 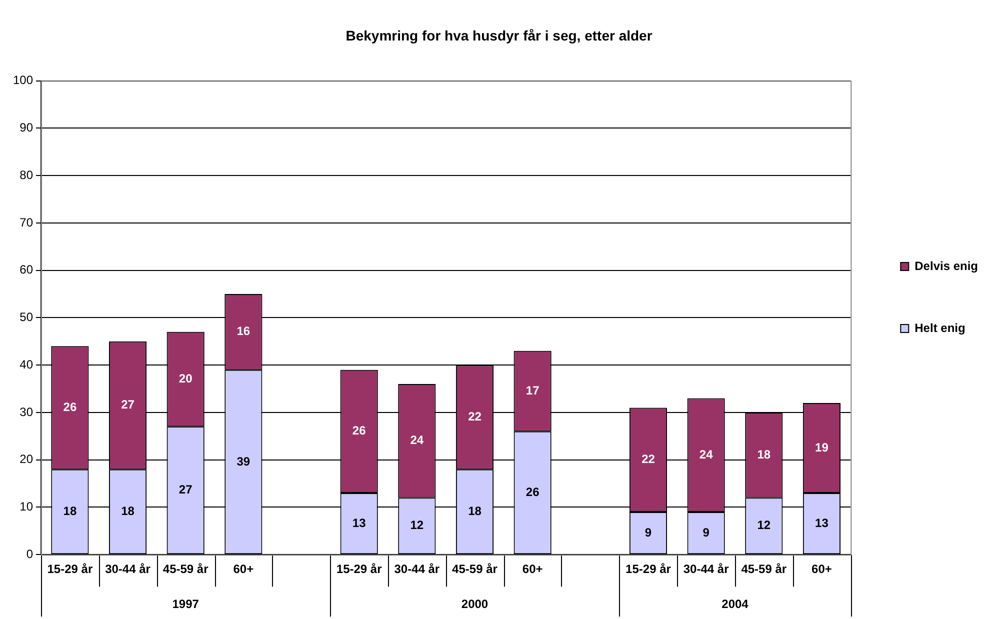 What do you see at coordinates (185, 379) in the screenshot?
I see `data-label: 20` at bounding box center [185, 379].